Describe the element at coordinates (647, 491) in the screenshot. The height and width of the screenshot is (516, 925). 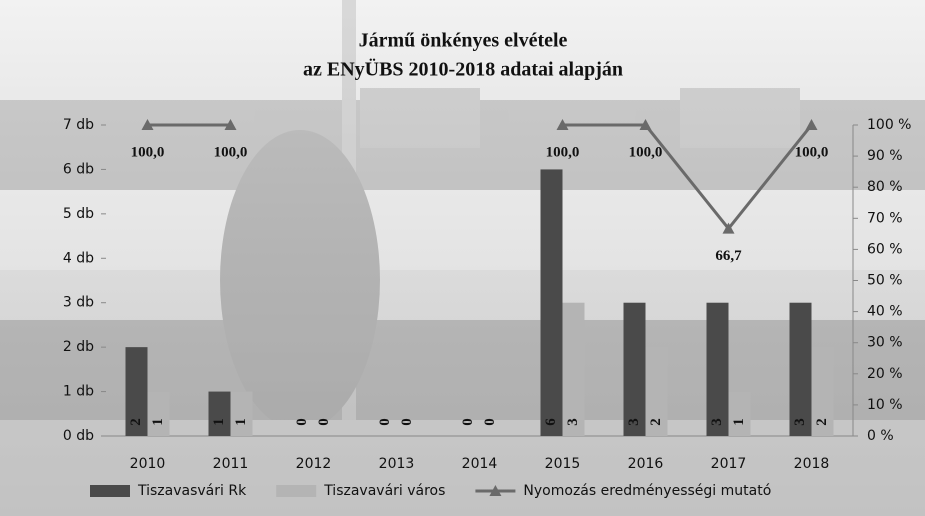
I see `legend-label: Nyomozás eredményességi mutató` at that location.